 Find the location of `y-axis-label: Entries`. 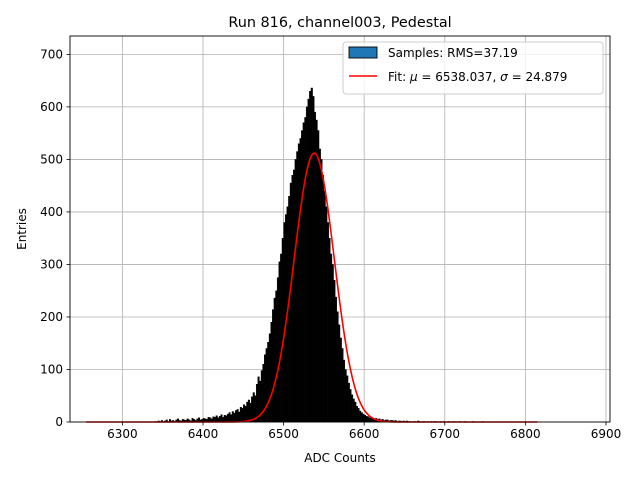

y-axis-label: Entries is located at coordinates (22, 229).